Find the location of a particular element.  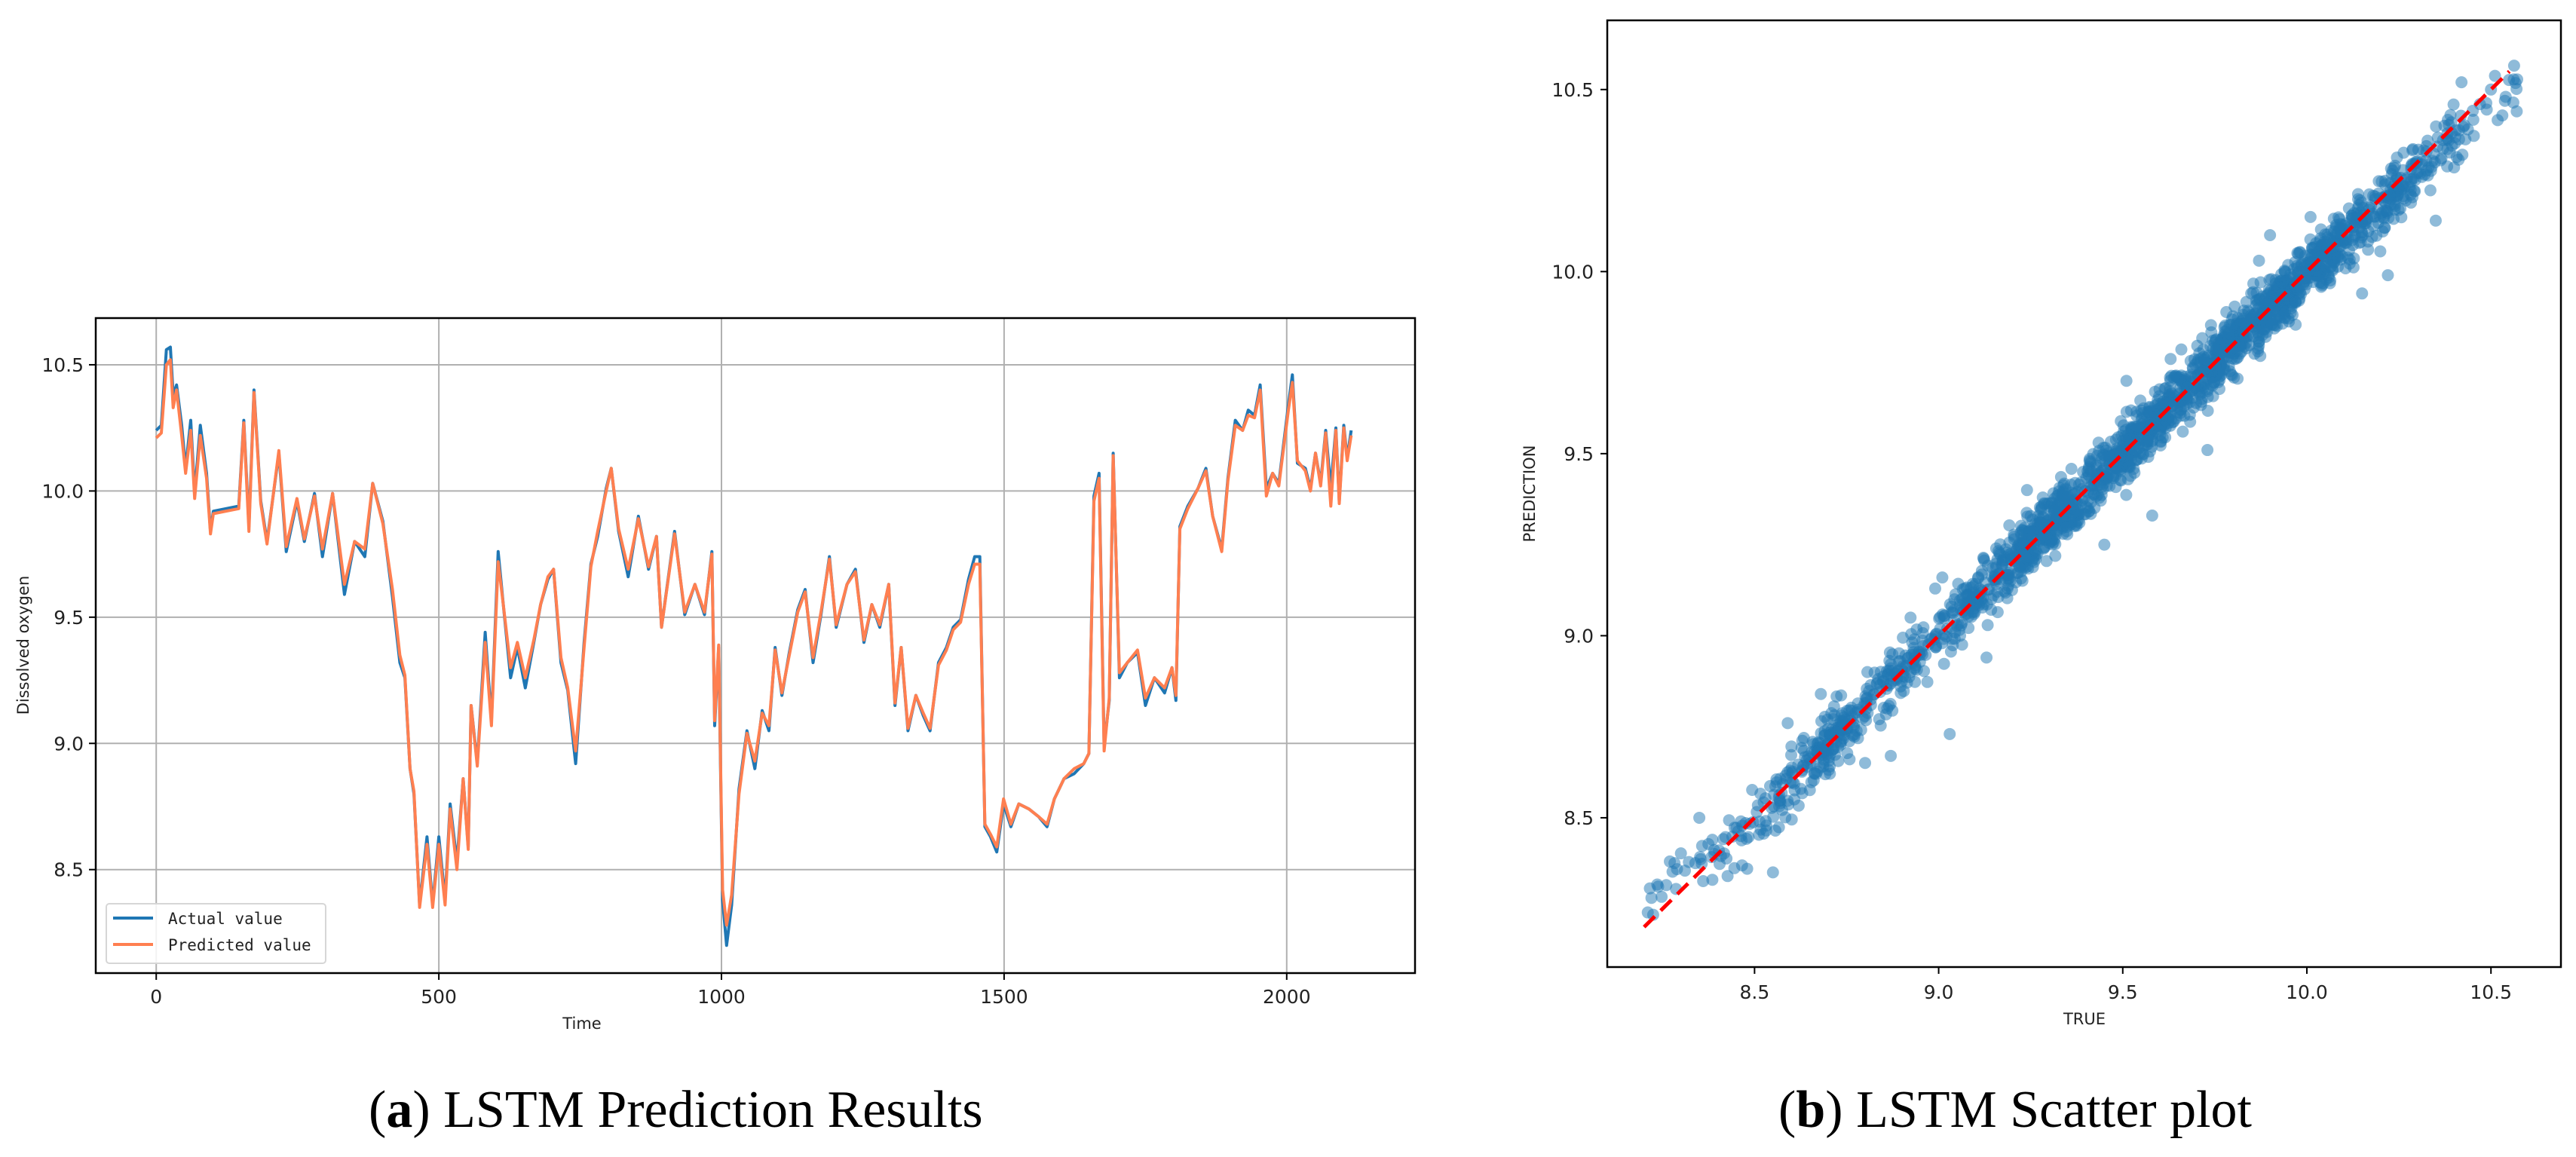

legend: Actual value Predicted value is located at coordinates (216, 933).